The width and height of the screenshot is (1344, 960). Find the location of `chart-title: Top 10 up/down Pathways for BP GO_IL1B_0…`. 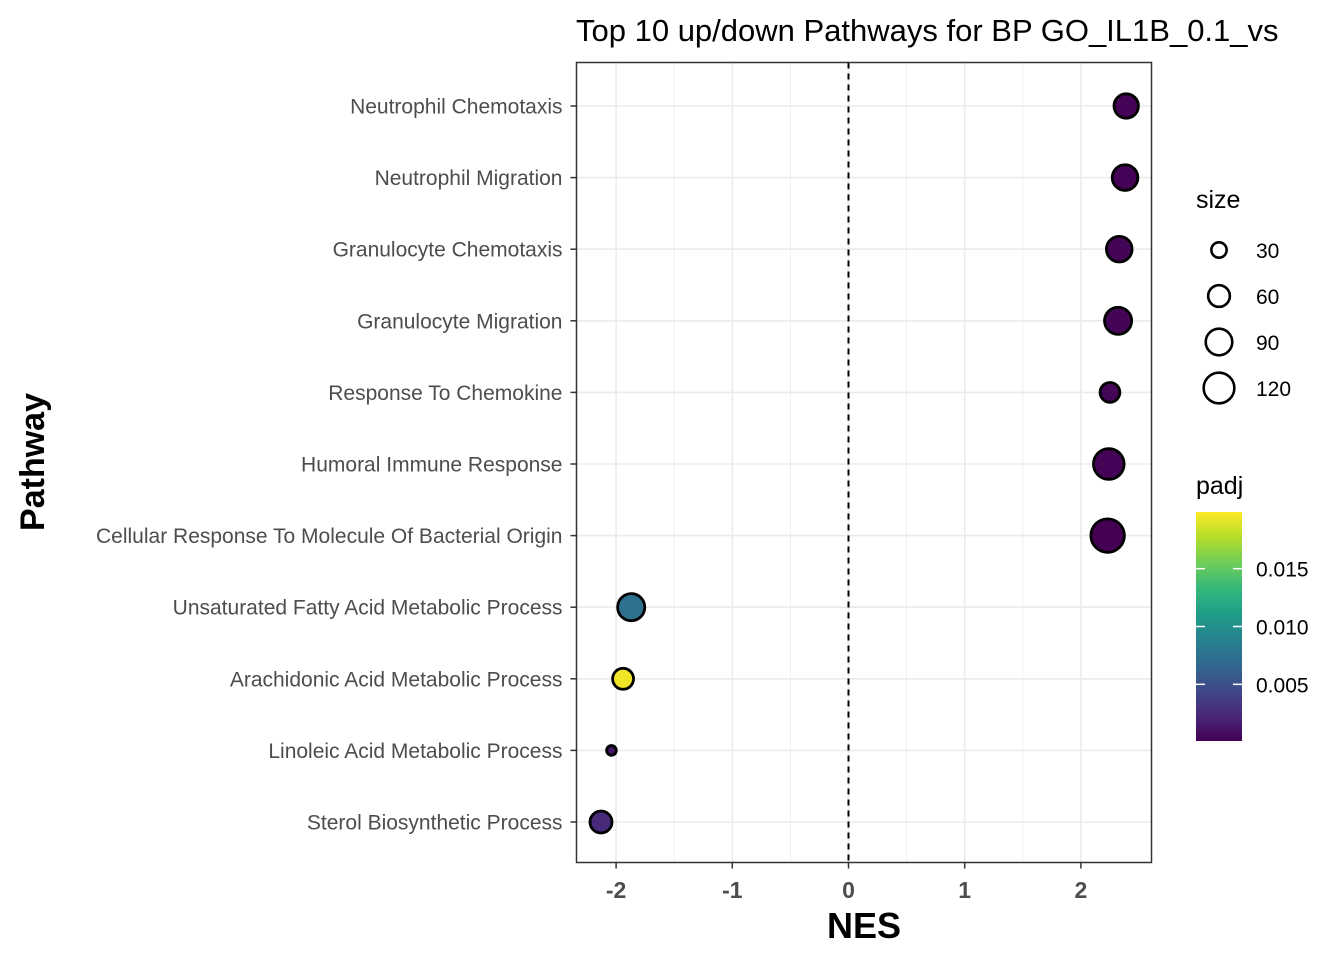

chart-title: Top 10 up/down Pathways for BP GO_IL1B_0… is located at coordinates (927, 30).